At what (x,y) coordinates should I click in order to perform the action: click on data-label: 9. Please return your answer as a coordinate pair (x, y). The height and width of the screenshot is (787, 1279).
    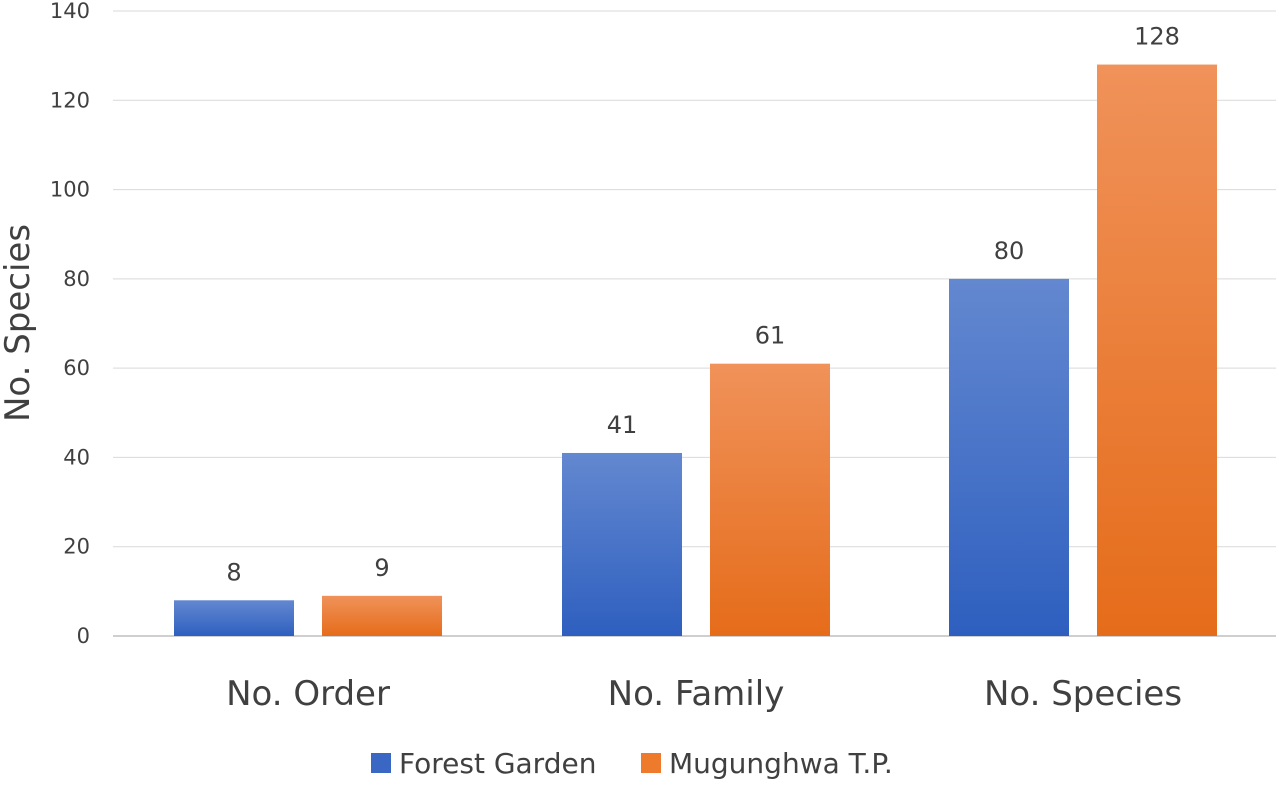
    Looking at the image, I should click on (381, 568).